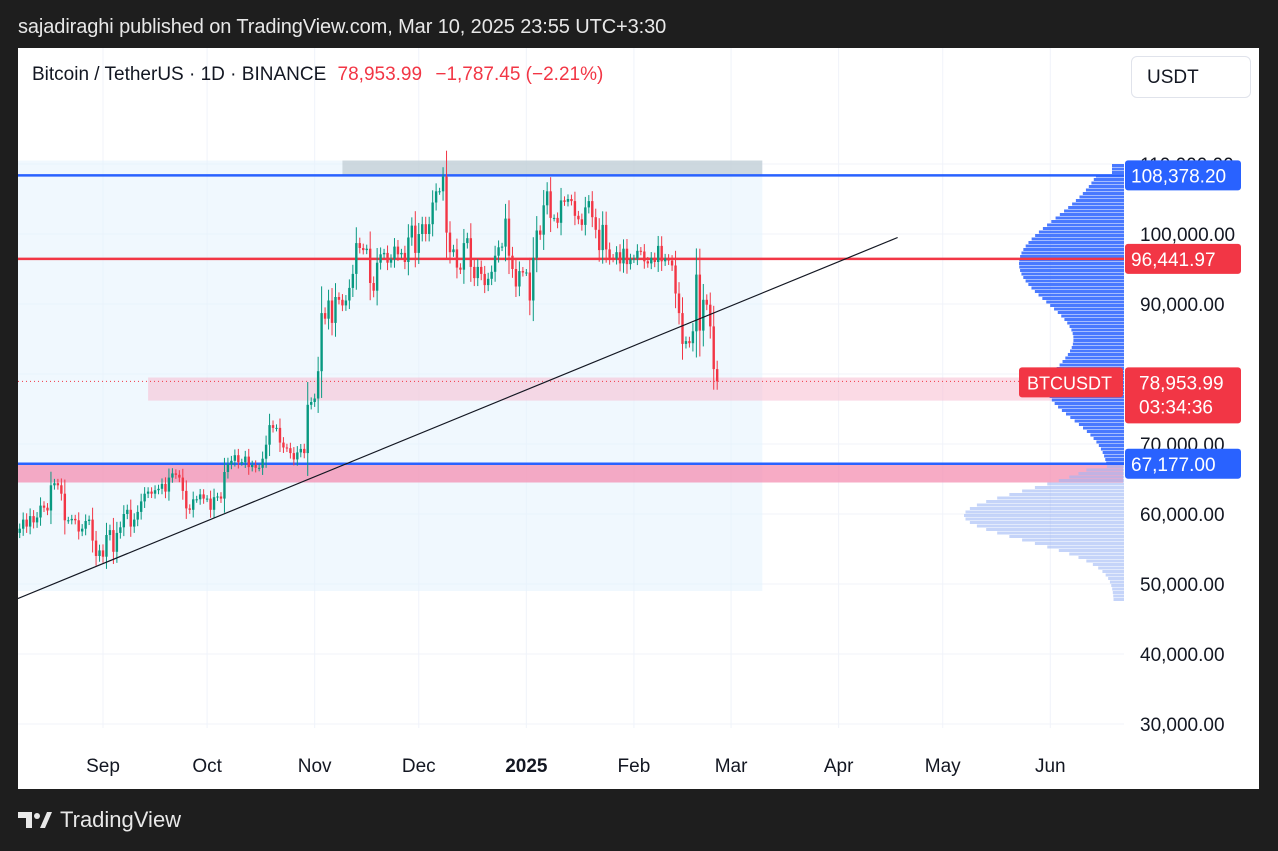 Image resolution: width=1278 pixels, height=851 pixels. Describe the element at coordinates (1173, 260) in the screenshot. I see `price-tag-text: 96,441.97` at that location.